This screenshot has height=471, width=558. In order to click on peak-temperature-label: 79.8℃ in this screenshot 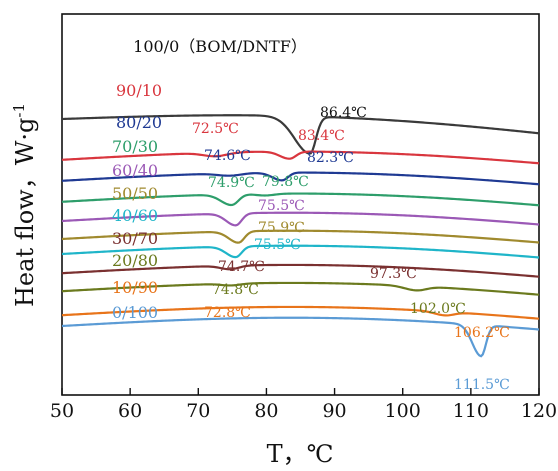, I will do `click(285, 182)`.